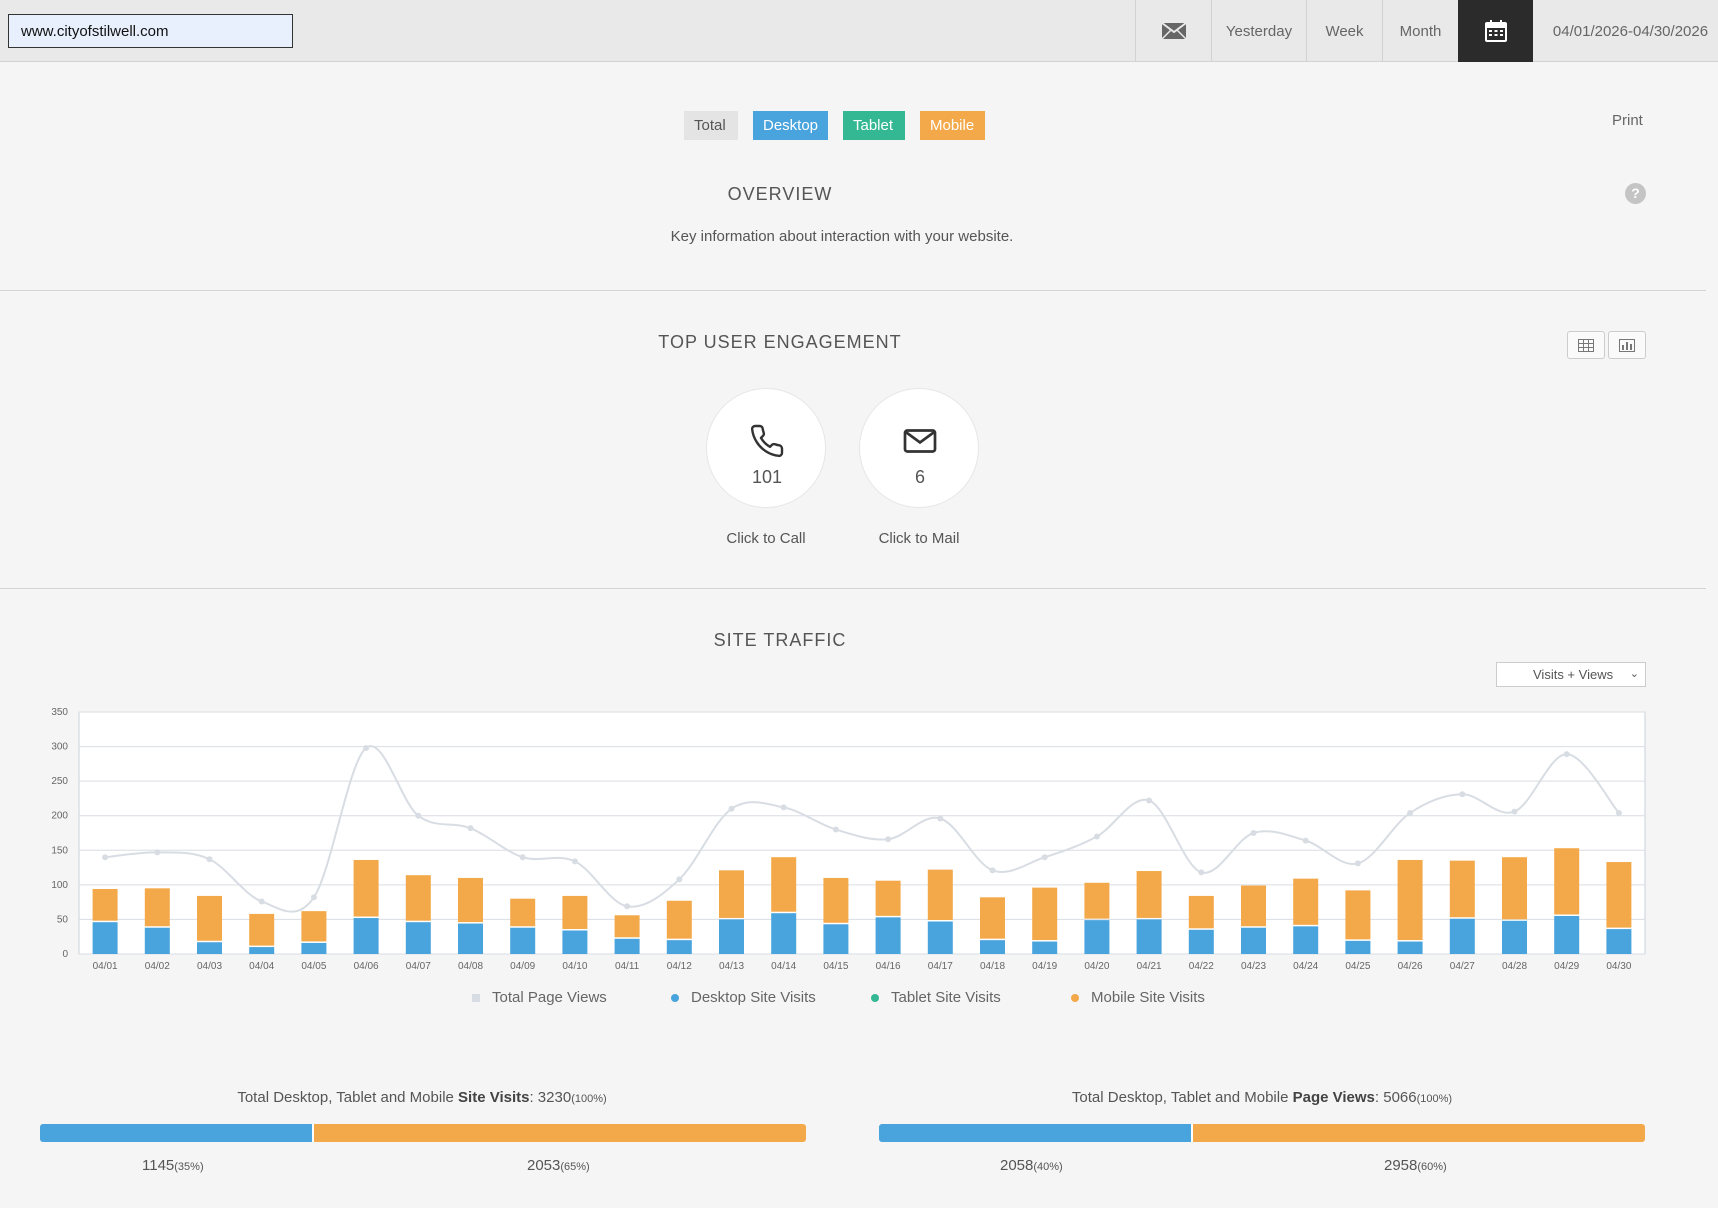 The image size is (1718, 1208). I want to click on calendar-button, so click(1495, 31).